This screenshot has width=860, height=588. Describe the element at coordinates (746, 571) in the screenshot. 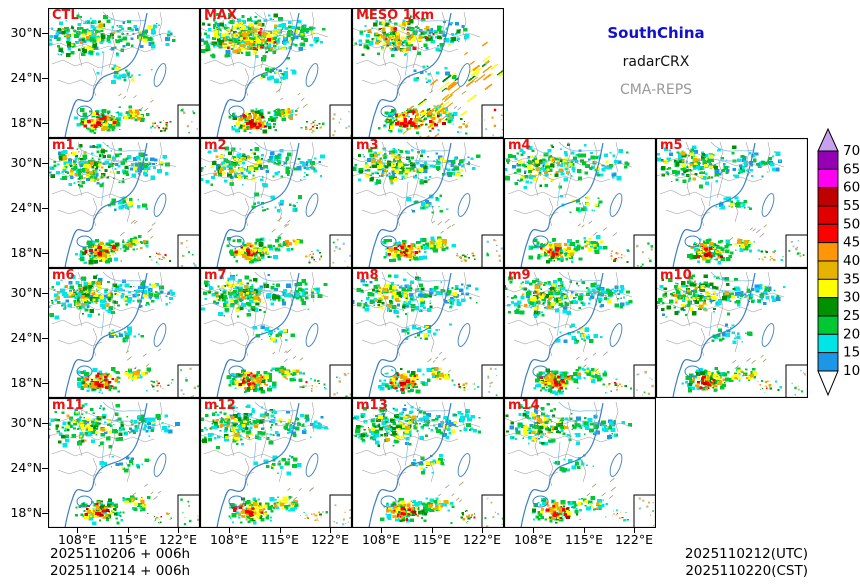

I see `valid-time-cst: 2025110220(CST)` at that location.